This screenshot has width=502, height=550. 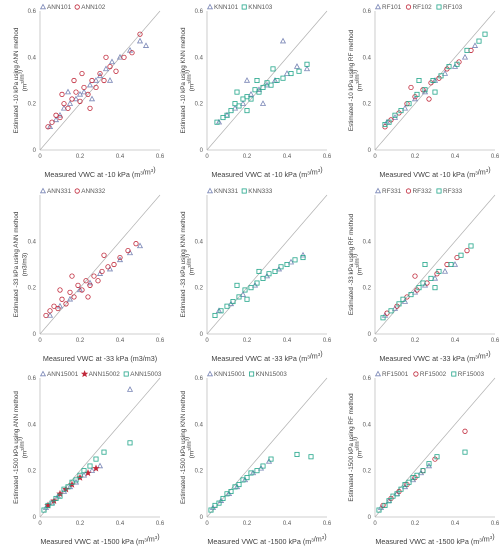 I want to click on series-KNN103, so click(x=262, y=93).